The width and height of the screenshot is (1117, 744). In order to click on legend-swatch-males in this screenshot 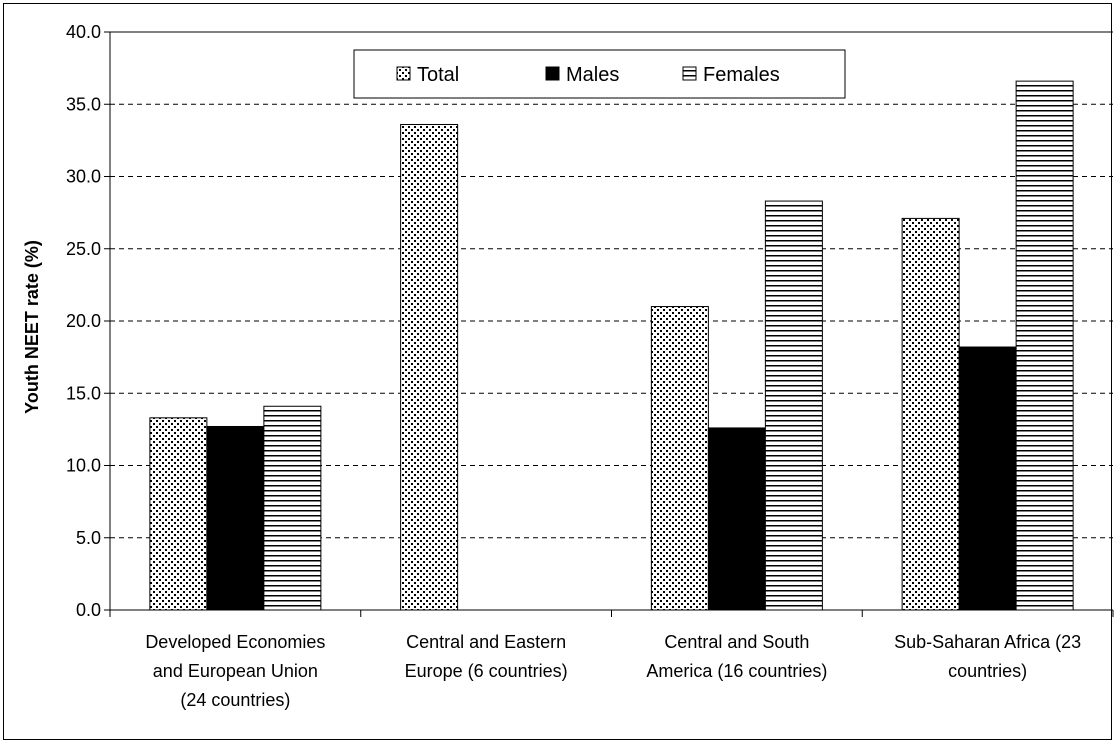, I will do `click(552, 73)`.